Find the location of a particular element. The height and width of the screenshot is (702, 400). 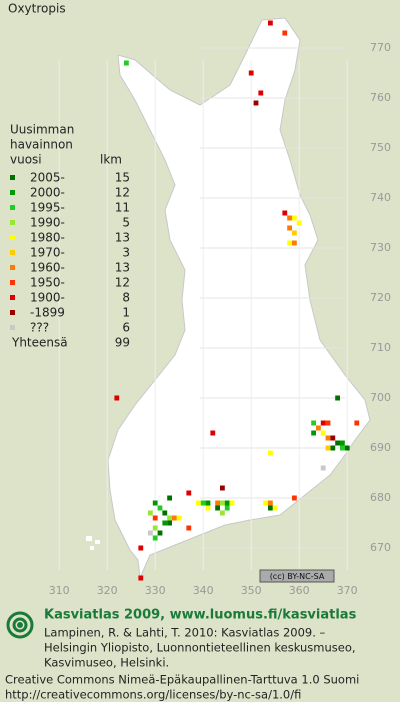

y-tick-label: 680 is located at coordinates (380, 497).